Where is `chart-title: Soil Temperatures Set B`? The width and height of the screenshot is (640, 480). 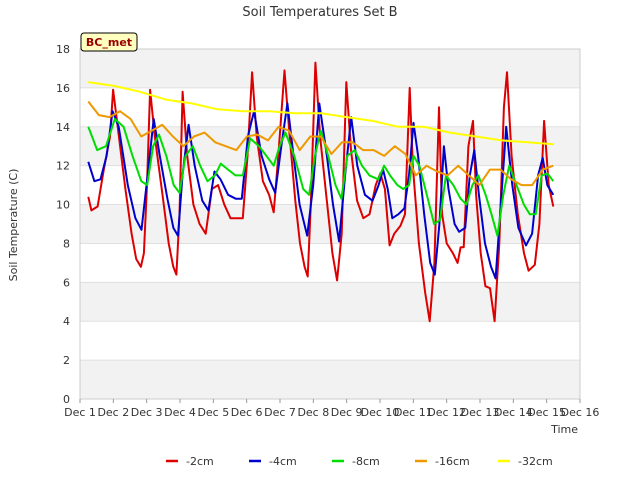
chart-title: Soil Temperatures Set B is located at coordinates (319, 12).